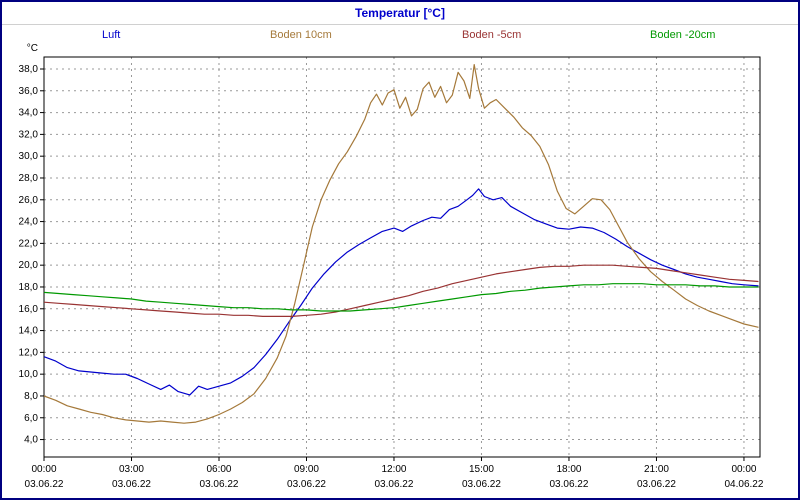  What do you see at coordinates (683, 35) in the screenshot?
I see `legend-item-boden-20cm: Boden -20cm` at bounding box center [683, 35].